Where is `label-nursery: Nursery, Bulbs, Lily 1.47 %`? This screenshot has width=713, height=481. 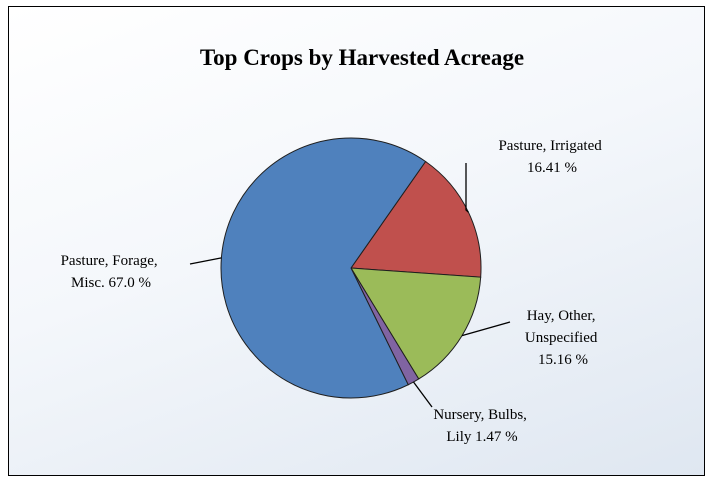
label-nursery: Nursery, Bulbs, Lily 1.47 % is located at coordinates (481, 426).